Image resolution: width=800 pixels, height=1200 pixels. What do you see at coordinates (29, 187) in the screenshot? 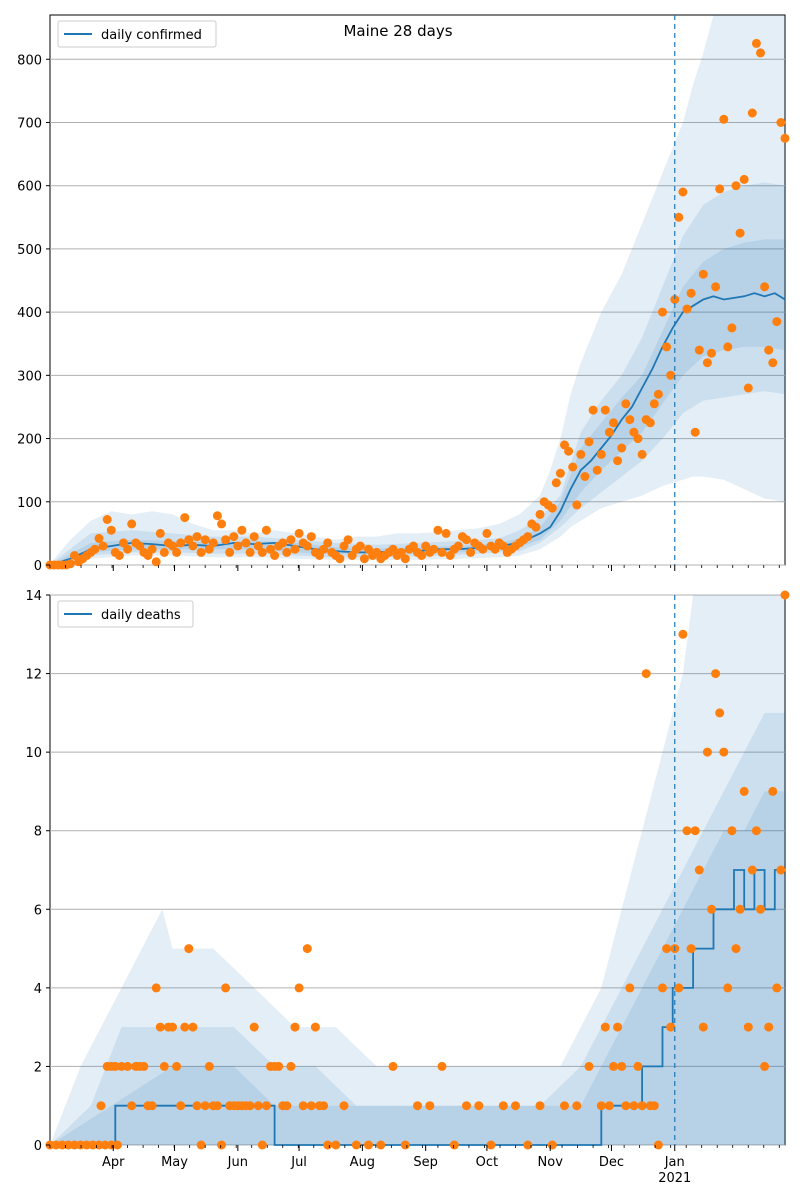
I see `confirmed-ytick-label: 600` at bounding box center [29, 187].